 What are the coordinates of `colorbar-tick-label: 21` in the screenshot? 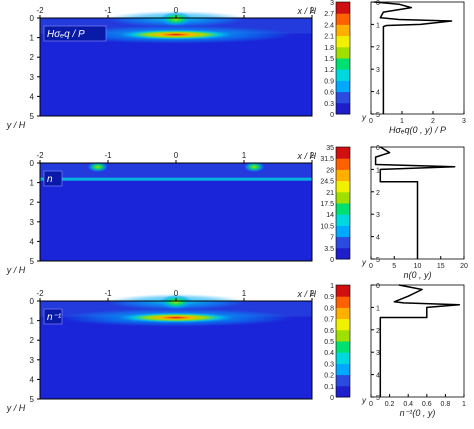 It's located at (330, 193).